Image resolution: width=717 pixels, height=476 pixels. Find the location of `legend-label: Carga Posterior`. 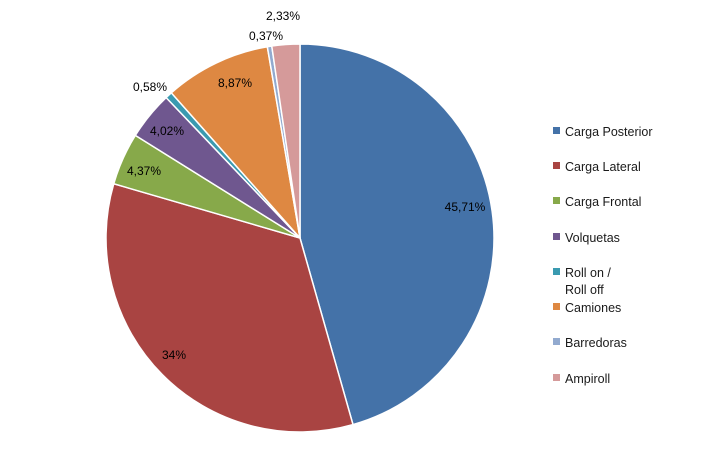

legend-label: Carga Posterior is located at coordinates (609, 132).